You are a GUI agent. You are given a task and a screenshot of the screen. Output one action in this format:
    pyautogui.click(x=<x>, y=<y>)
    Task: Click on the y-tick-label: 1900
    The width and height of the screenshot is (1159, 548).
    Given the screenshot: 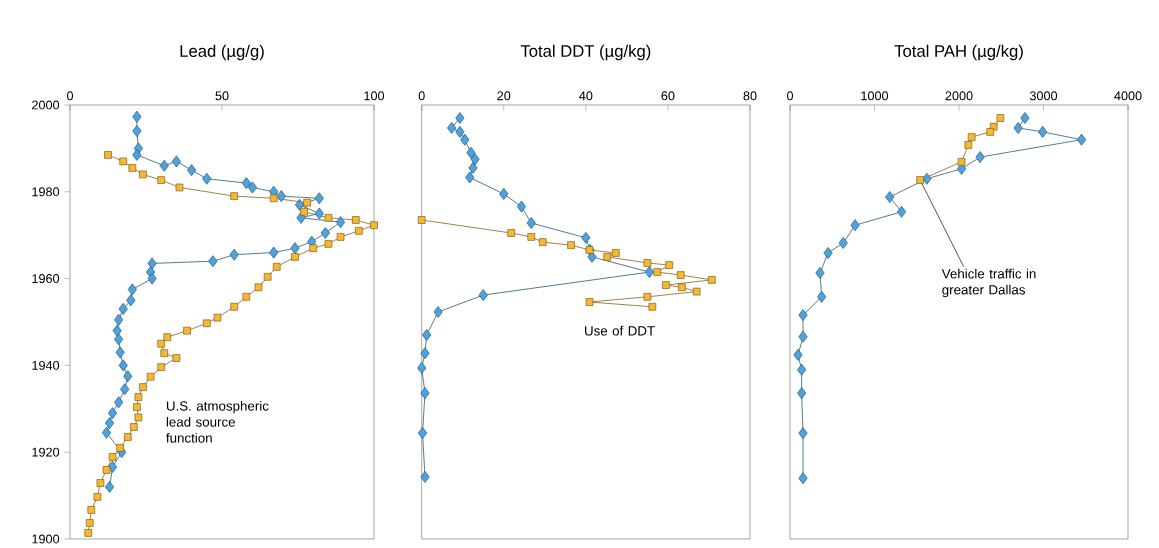 What is the action you would take?
    pyautogui.click(x=46, y=539)
    